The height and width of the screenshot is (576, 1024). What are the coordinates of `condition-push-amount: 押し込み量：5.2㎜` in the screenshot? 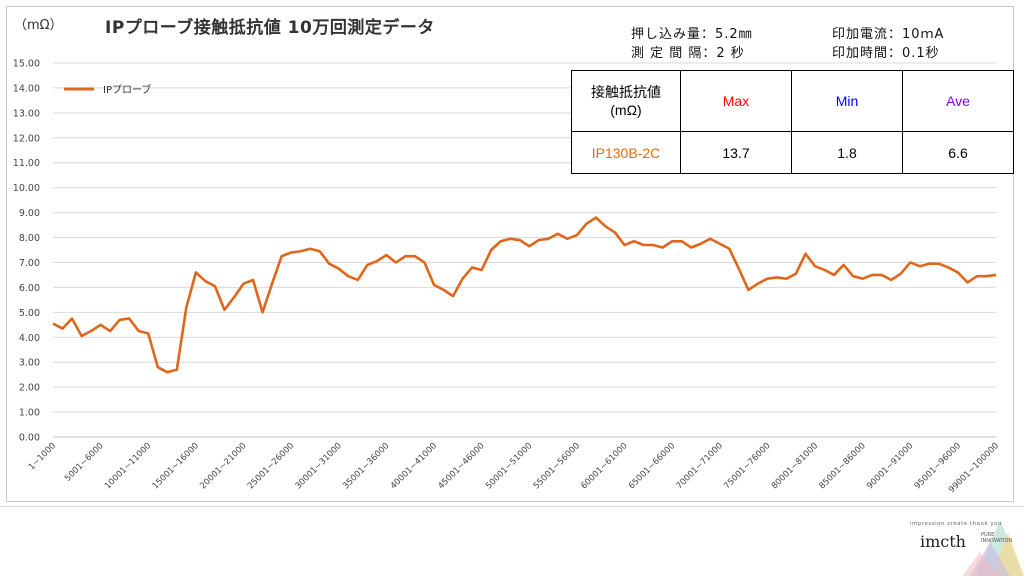 It's located at (692, 34).